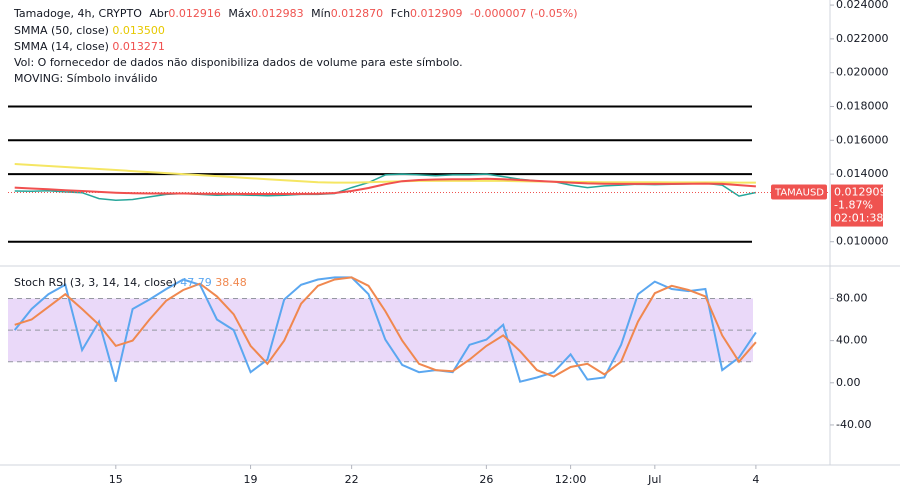 This screenshot has height=500, width=900. I want to click on x-tick-label: 19, so click(251, 479).